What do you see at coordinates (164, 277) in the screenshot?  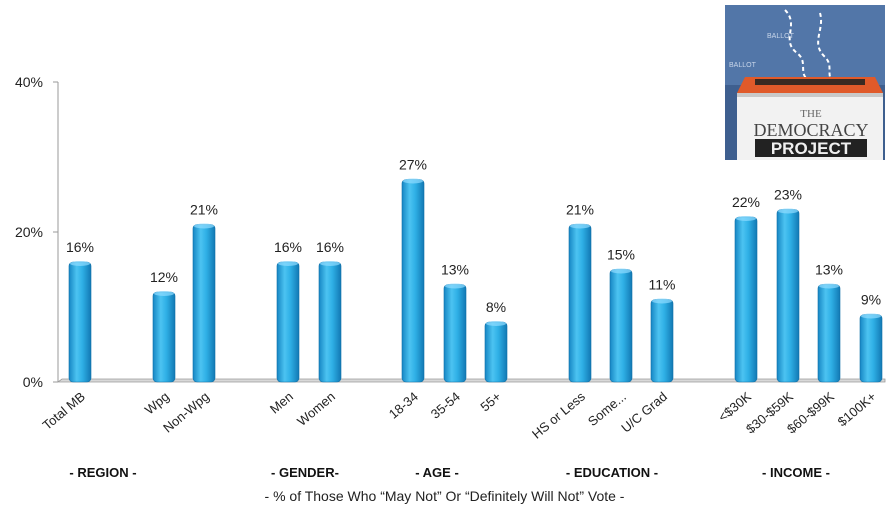 I see `data-label: 12%` at bounding box center [164, 277].